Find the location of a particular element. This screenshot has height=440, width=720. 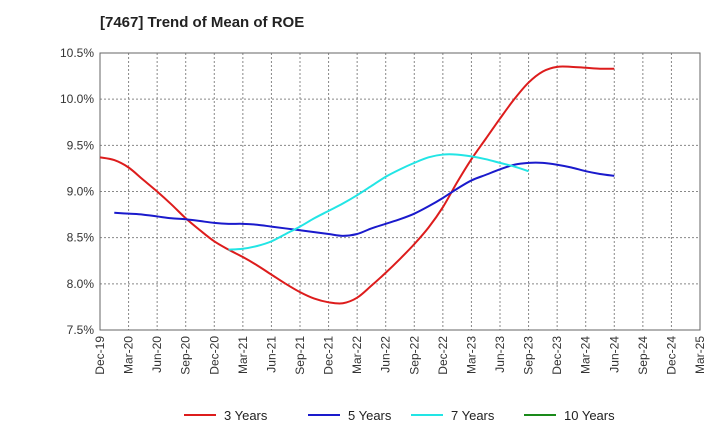

series-line-5-years is located at coordinates (364, 199).